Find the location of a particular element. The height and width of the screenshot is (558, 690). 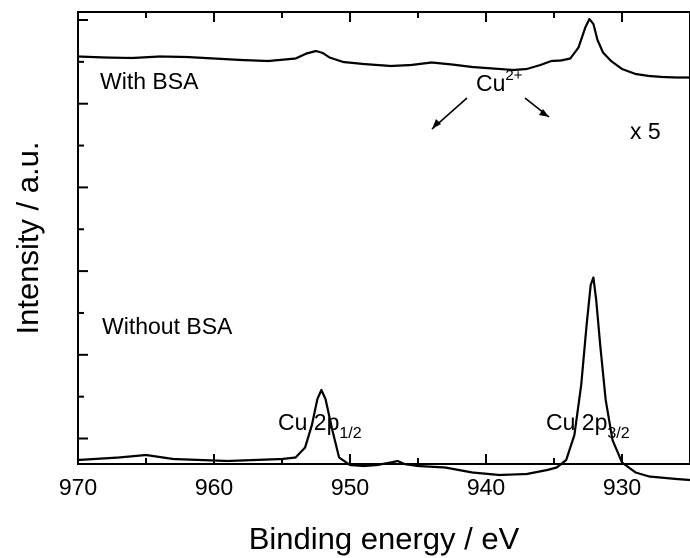

cu2-arrowhead-right is located at coordinates (544, 113).